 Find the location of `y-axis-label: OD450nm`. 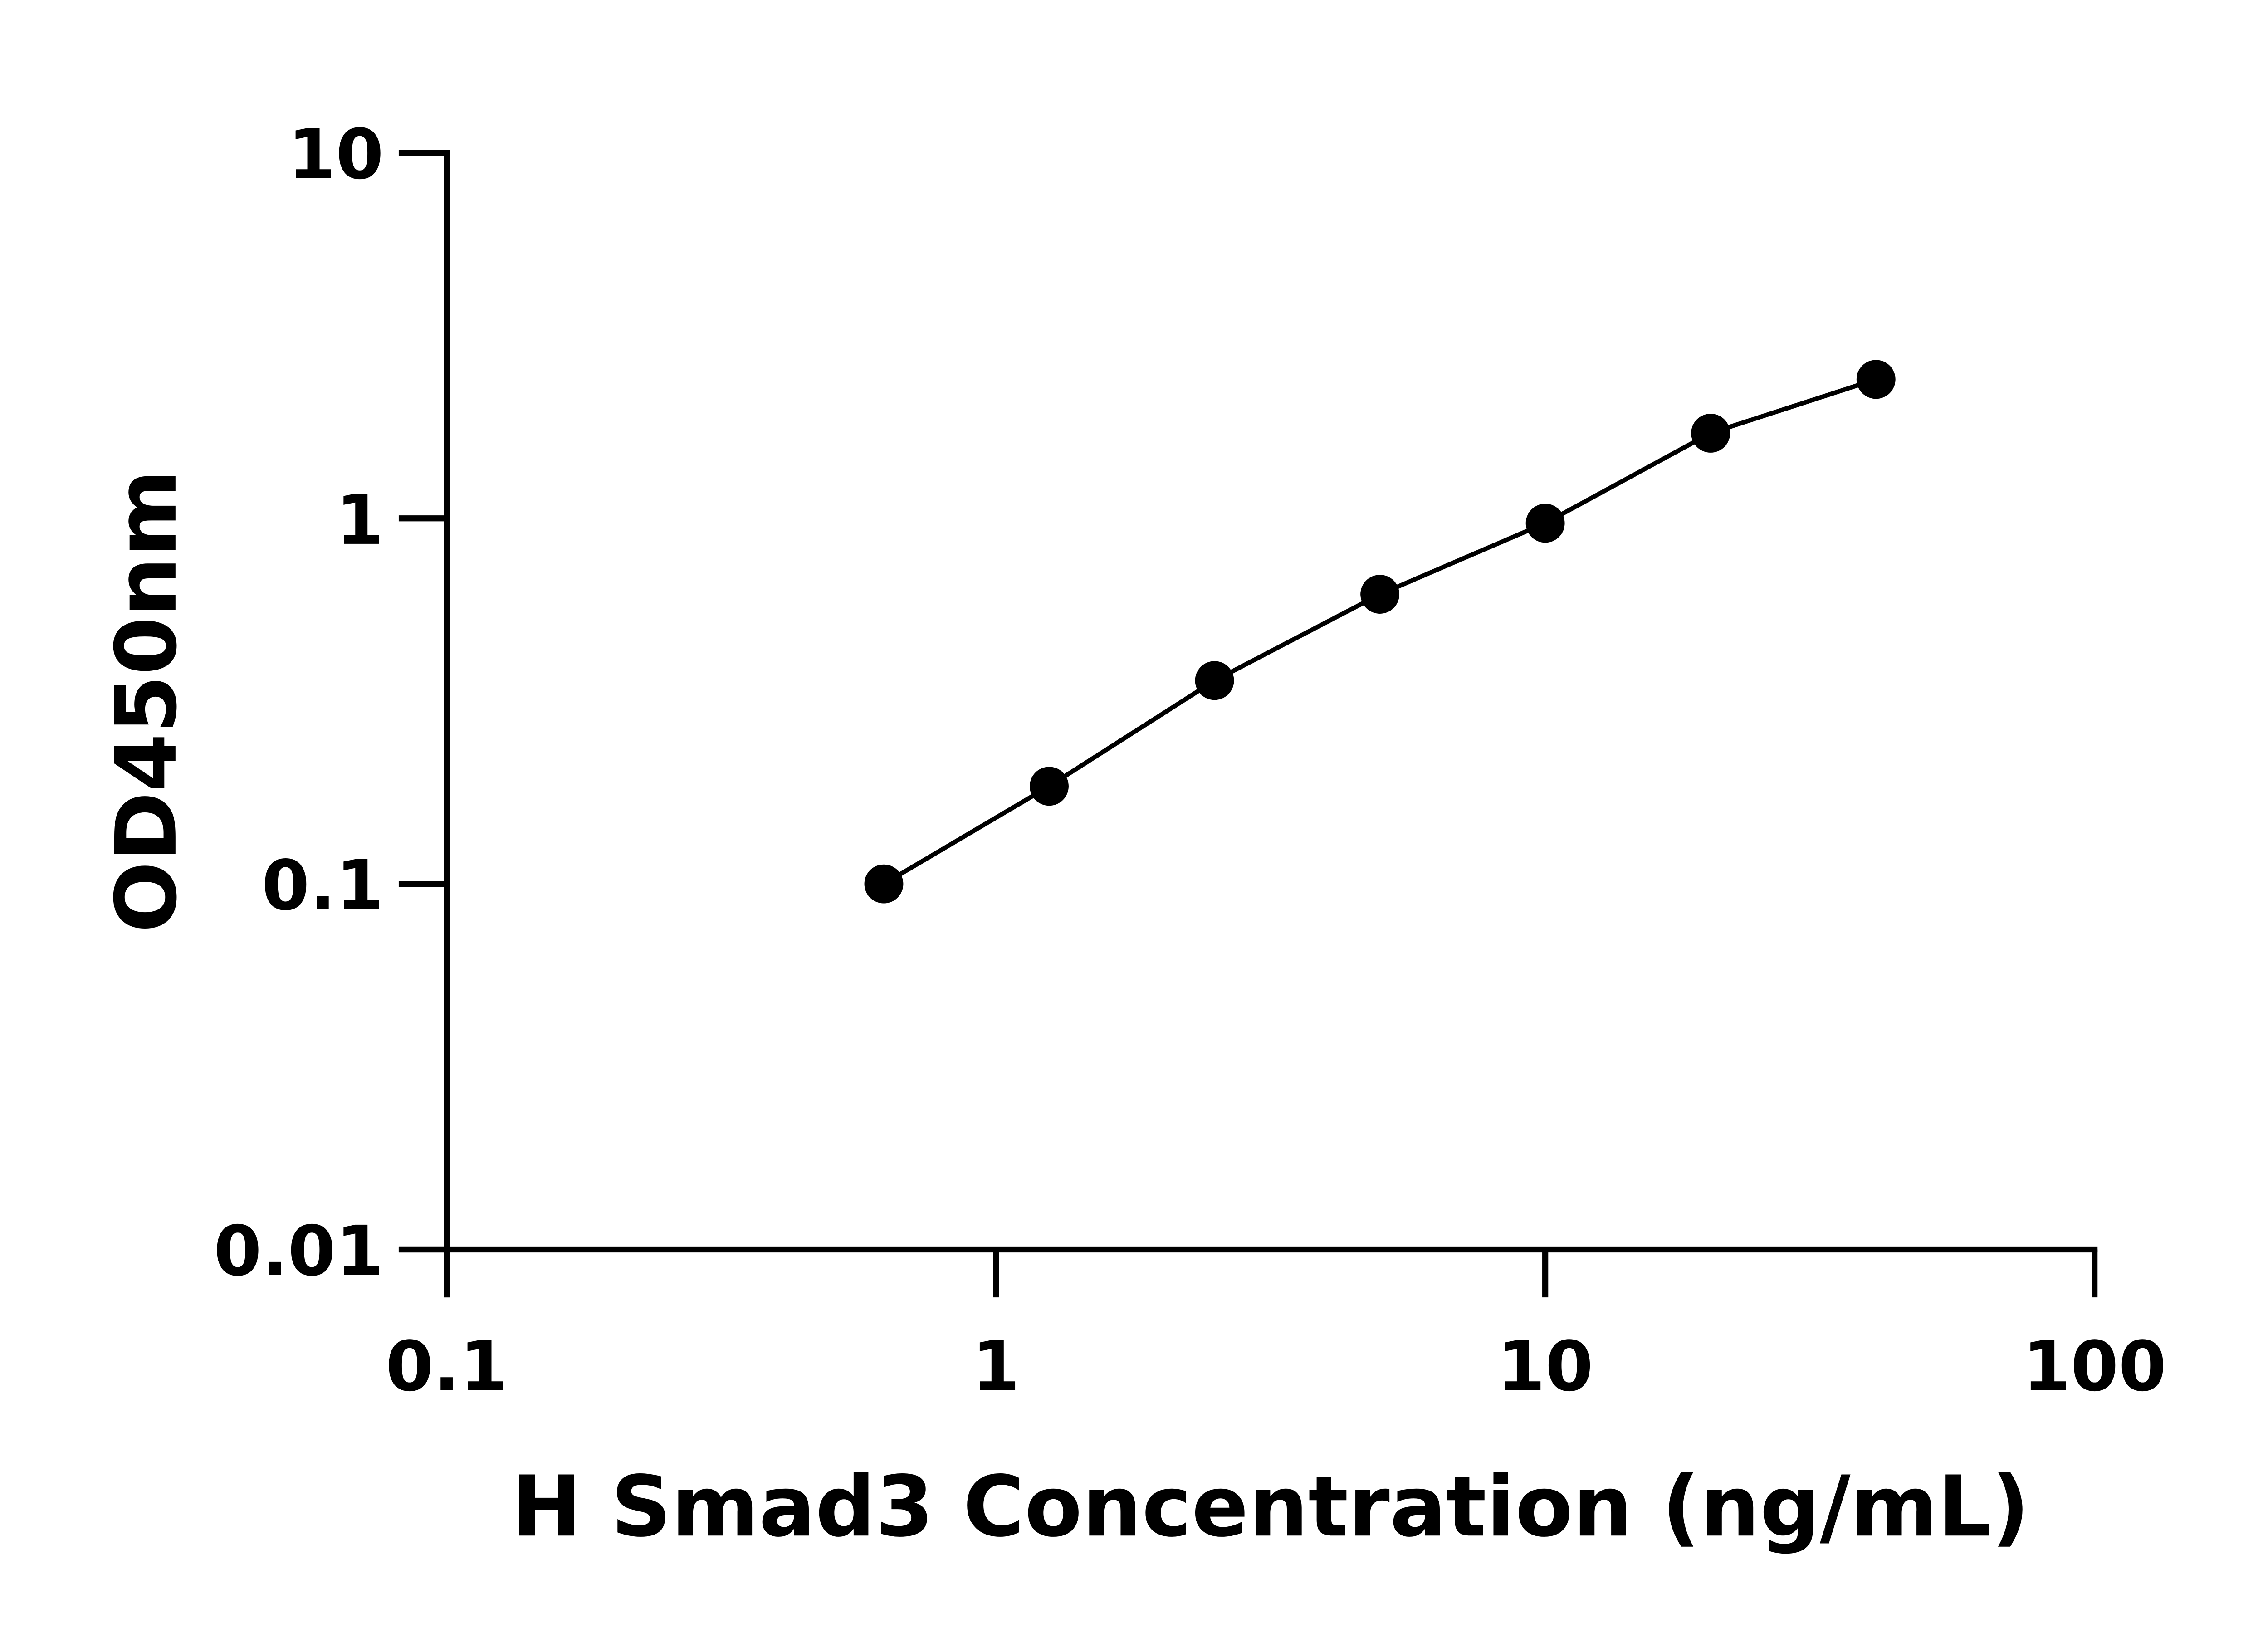

y-axis-label: OD450nm is located at coordinates (147, 701).